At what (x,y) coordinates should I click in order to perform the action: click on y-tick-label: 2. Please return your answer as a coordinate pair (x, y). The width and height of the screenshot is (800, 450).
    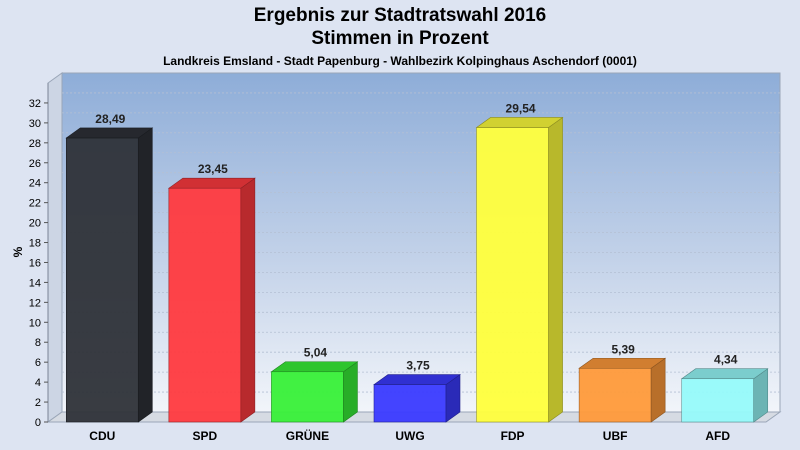
    Looking at the image, I should click on (38, 403).